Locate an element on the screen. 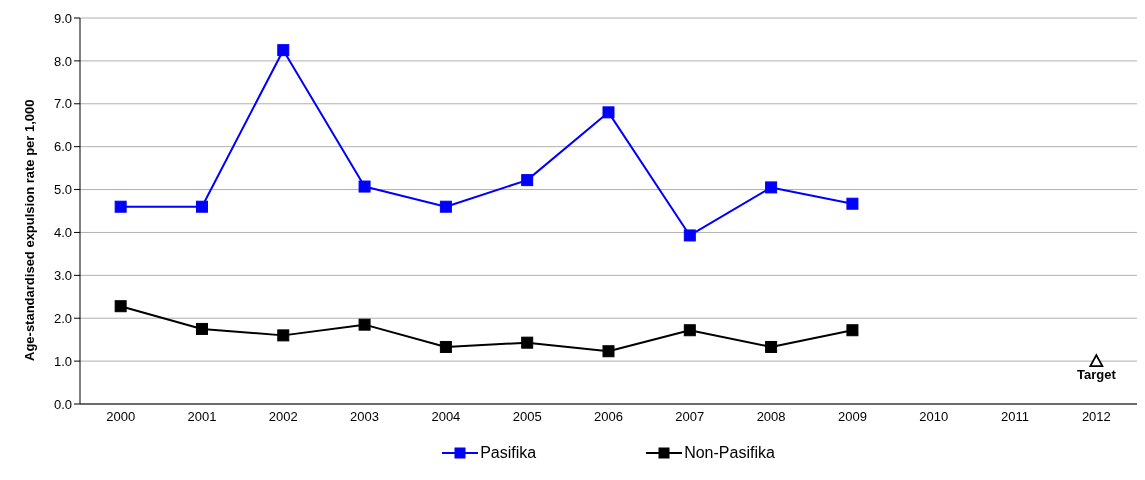  legend-label: Non-Pasifika is located at coordinates (729, 453).